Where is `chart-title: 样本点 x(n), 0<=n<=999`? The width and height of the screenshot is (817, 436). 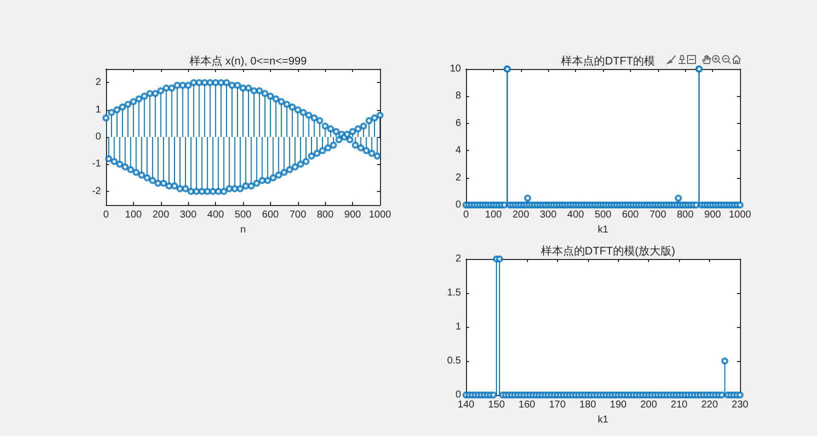 chart-title: 样本点 x(n), 0<=n<=999 is located at coordinates (248, 61).